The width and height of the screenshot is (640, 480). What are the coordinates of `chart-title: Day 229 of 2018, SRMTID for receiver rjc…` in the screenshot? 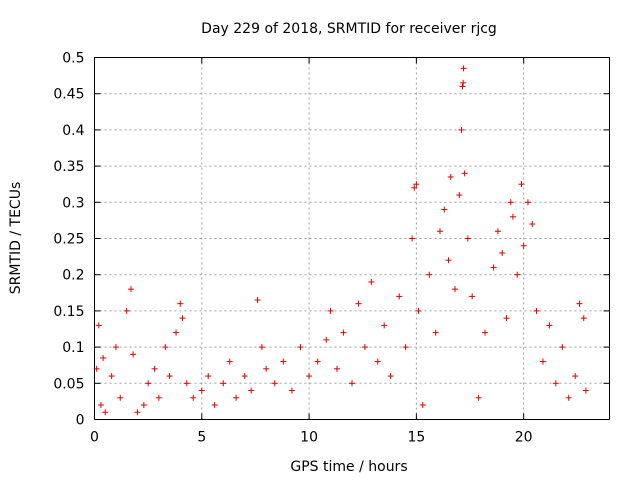 It's located at (349, 29).